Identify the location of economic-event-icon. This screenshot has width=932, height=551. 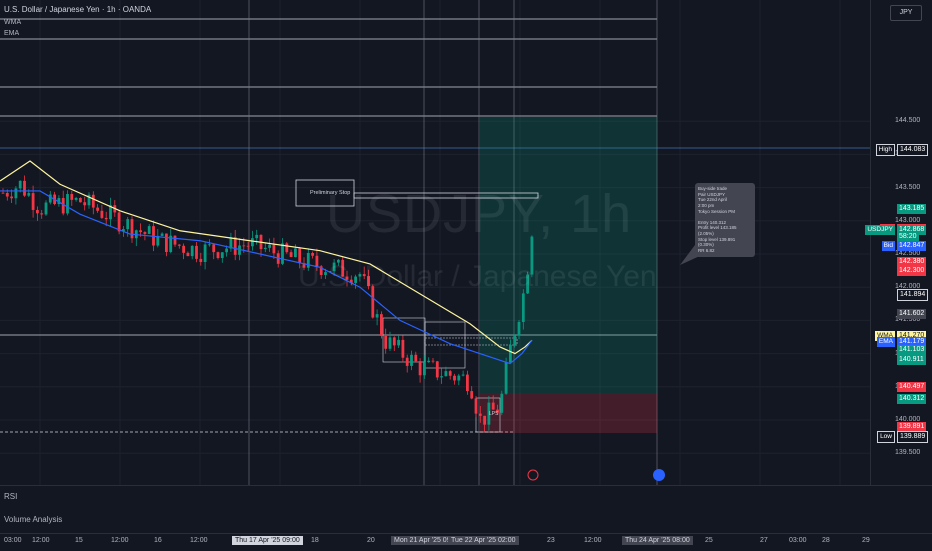
(659, 475).